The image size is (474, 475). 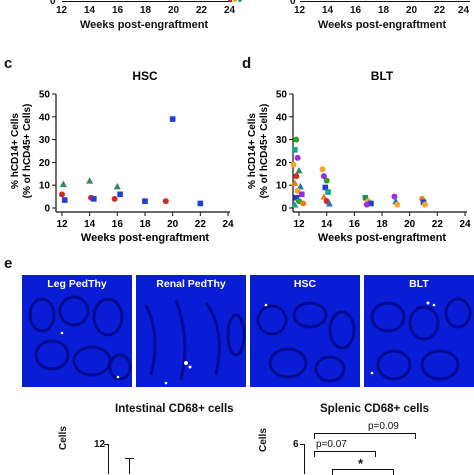 I want to click on panel-letter-c: c, so click(x=8, y=63).